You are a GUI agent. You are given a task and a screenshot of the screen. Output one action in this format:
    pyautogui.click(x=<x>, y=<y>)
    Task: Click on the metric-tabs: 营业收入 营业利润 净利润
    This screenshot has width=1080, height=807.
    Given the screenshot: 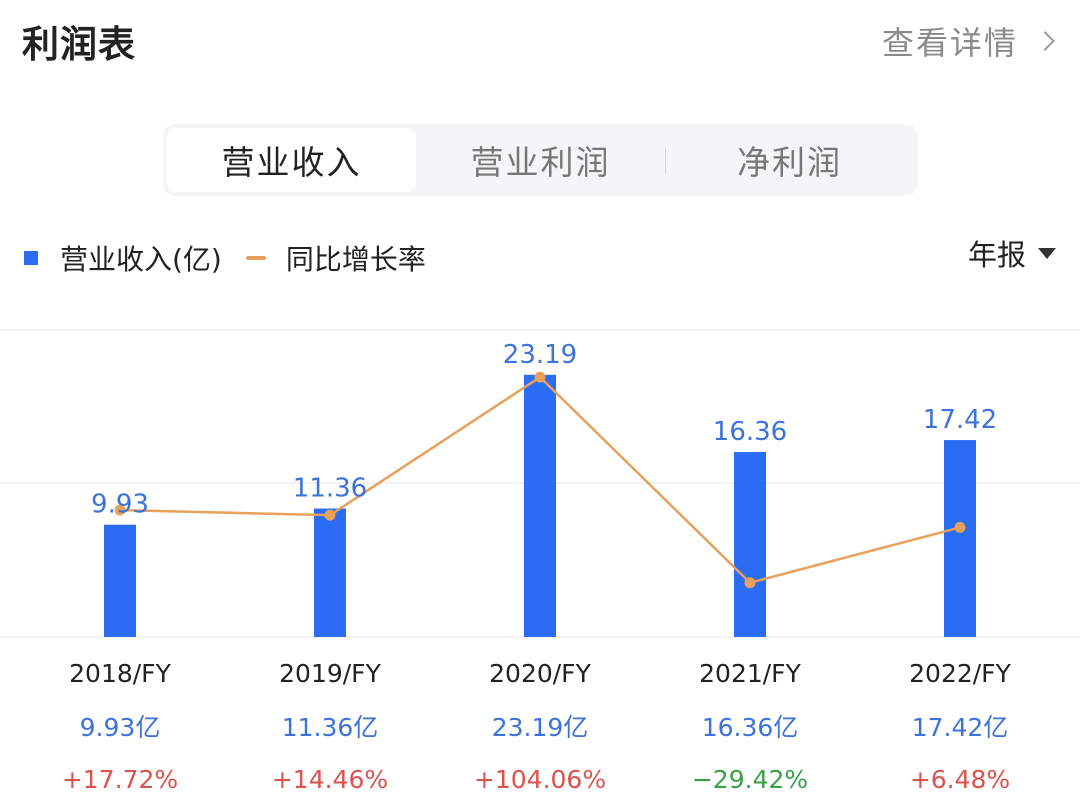 What is the action you would take?
    pyautogui.click(x=540, y=160)
    